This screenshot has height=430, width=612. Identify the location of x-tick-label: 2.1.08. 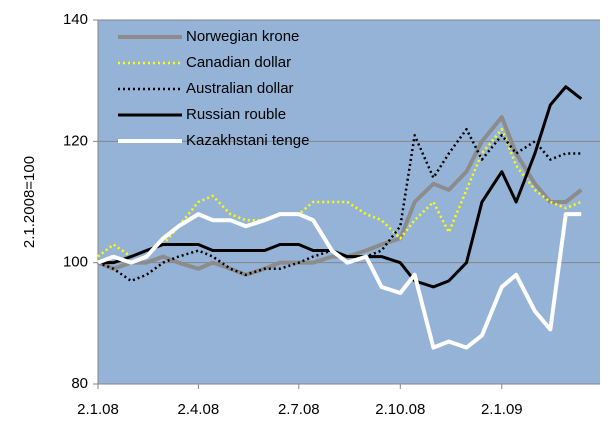
(98, 409).